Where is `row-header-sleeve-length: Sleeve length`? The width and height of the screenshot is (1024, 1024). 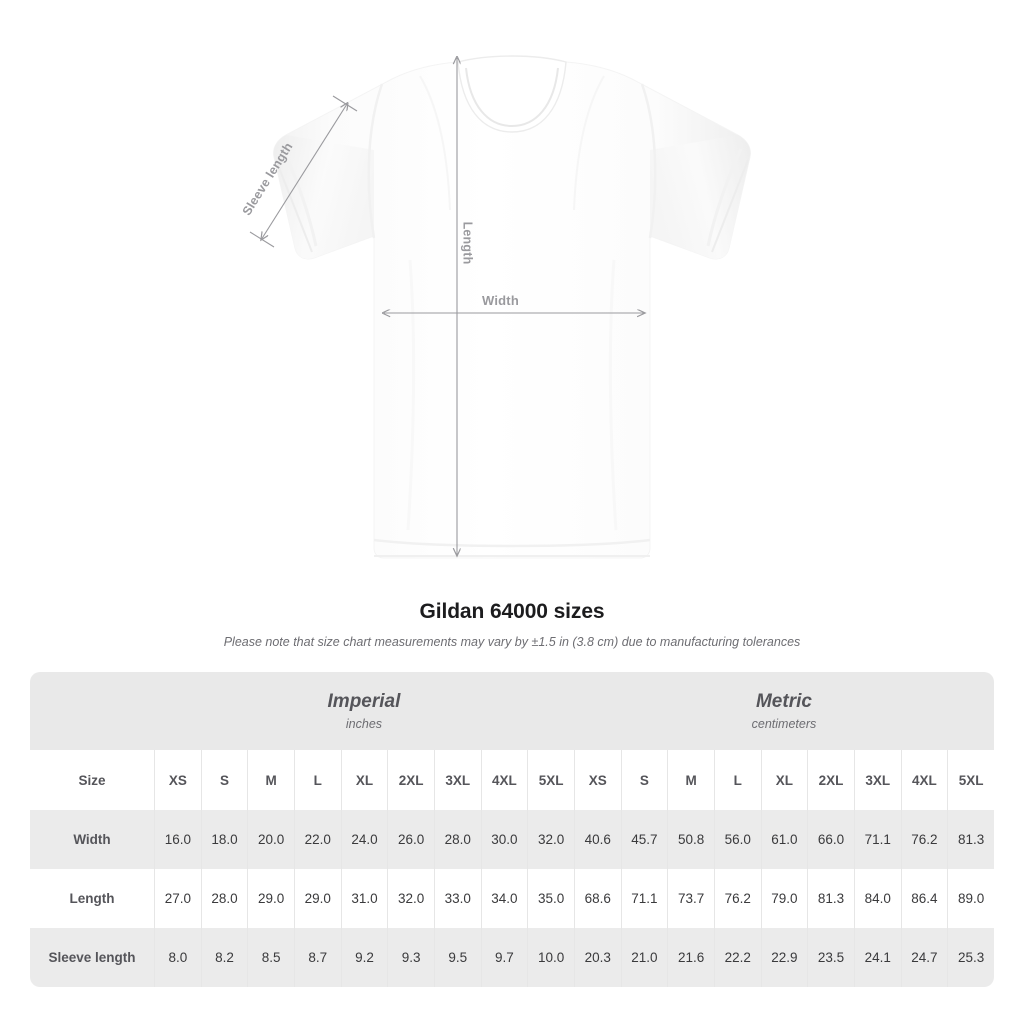 row-header-sleeve-length: Sleeve length is located at coordinates (92, 957).